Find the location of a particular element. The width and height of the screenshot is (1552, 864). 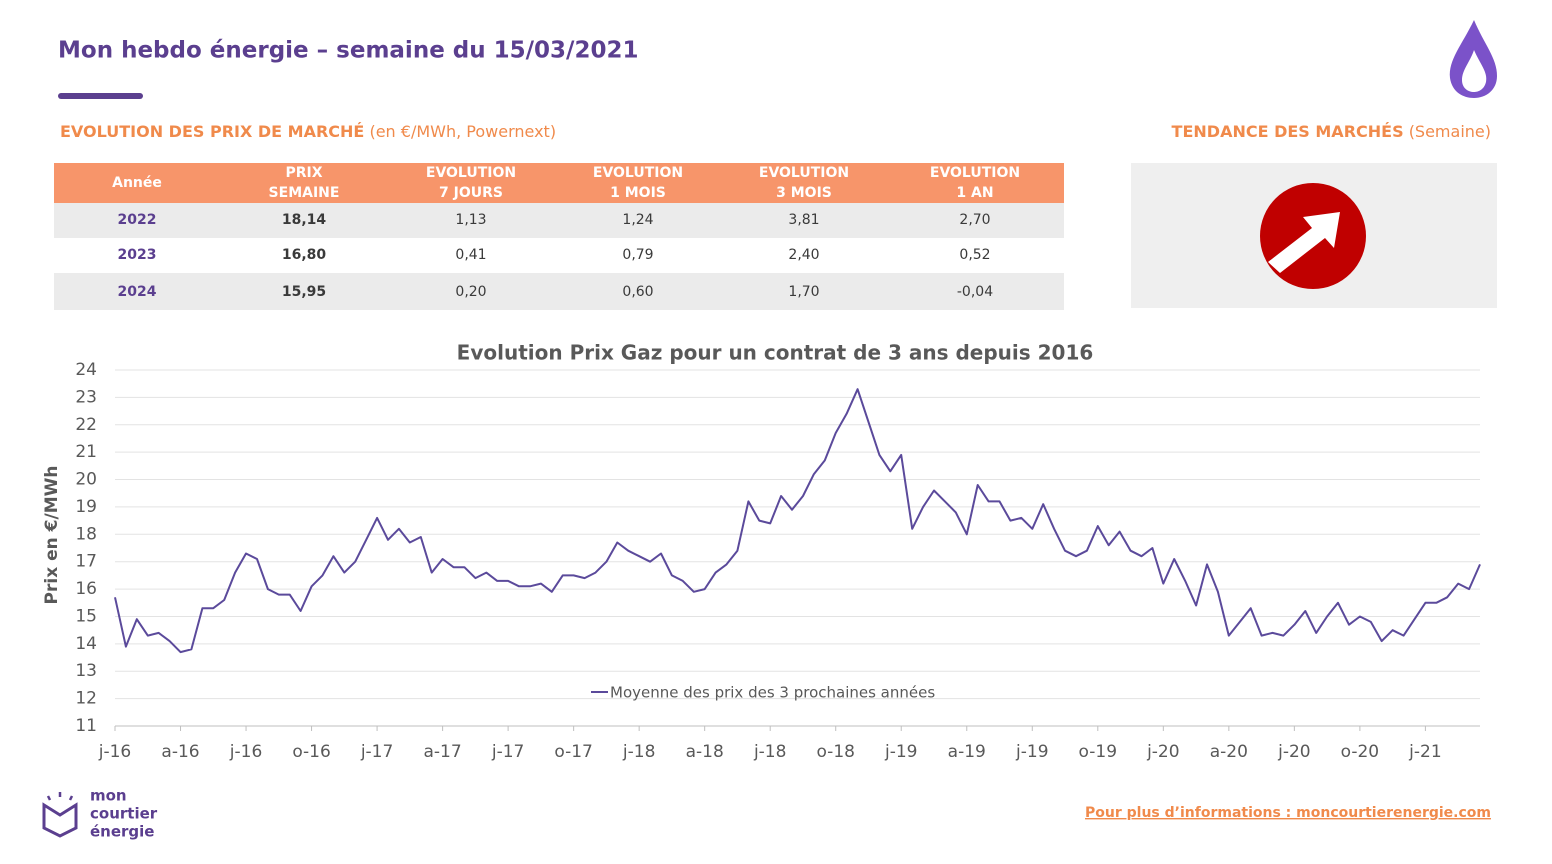

y-tick-label: 23 is located at coordinates (86, 397).